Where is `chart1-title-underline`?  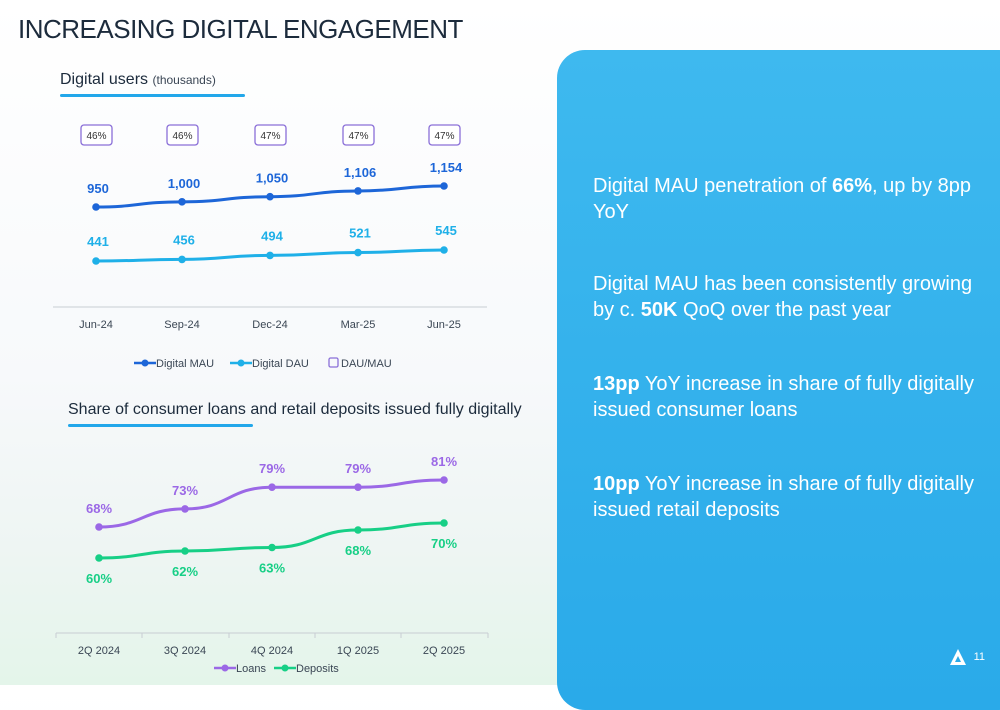
chart1-title-underline is located at coordinates (152, 95).